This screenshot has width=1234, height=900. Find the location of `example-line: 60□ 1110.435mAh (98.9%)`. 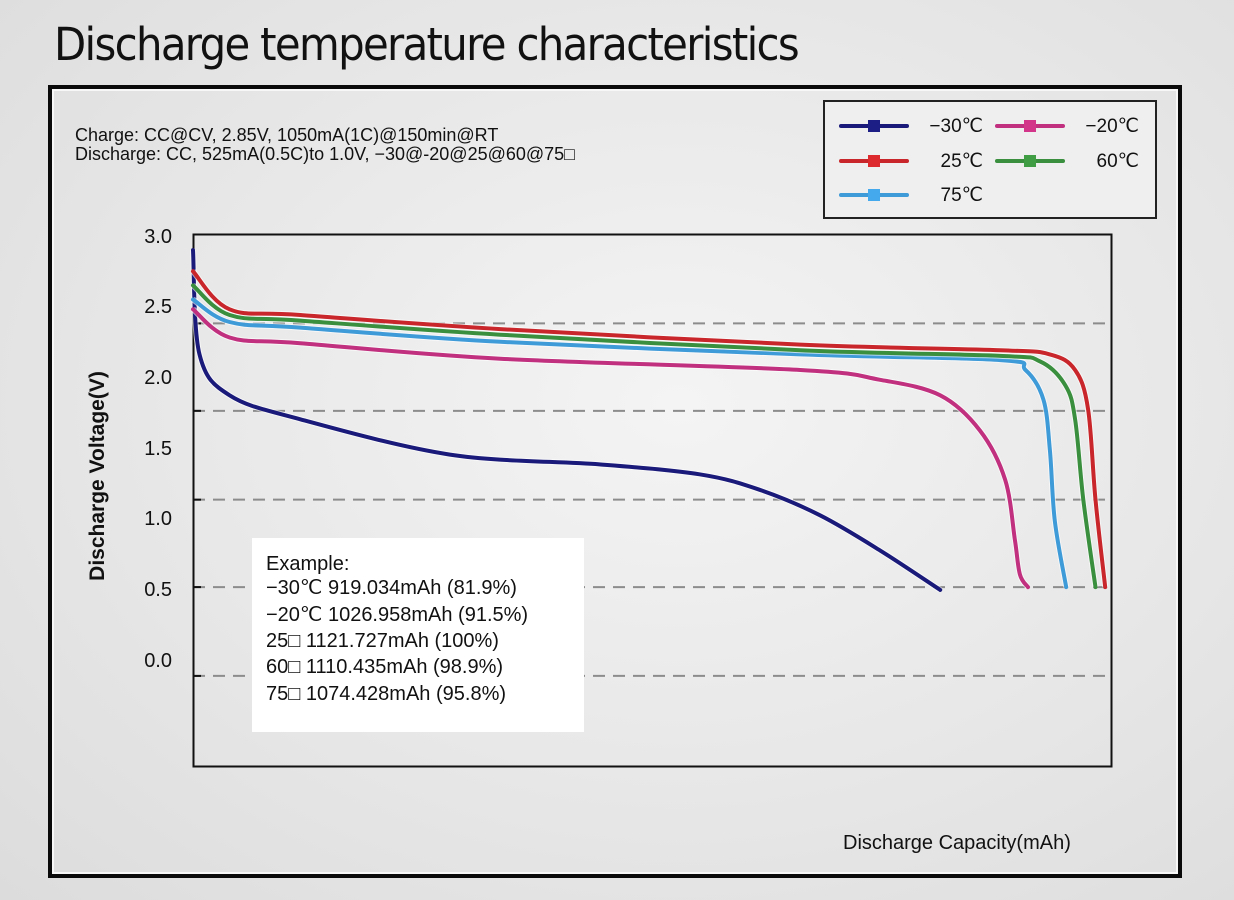

example-line: 60□ 1110.435mAh (98.9%) is located at coordinates (385, 667).